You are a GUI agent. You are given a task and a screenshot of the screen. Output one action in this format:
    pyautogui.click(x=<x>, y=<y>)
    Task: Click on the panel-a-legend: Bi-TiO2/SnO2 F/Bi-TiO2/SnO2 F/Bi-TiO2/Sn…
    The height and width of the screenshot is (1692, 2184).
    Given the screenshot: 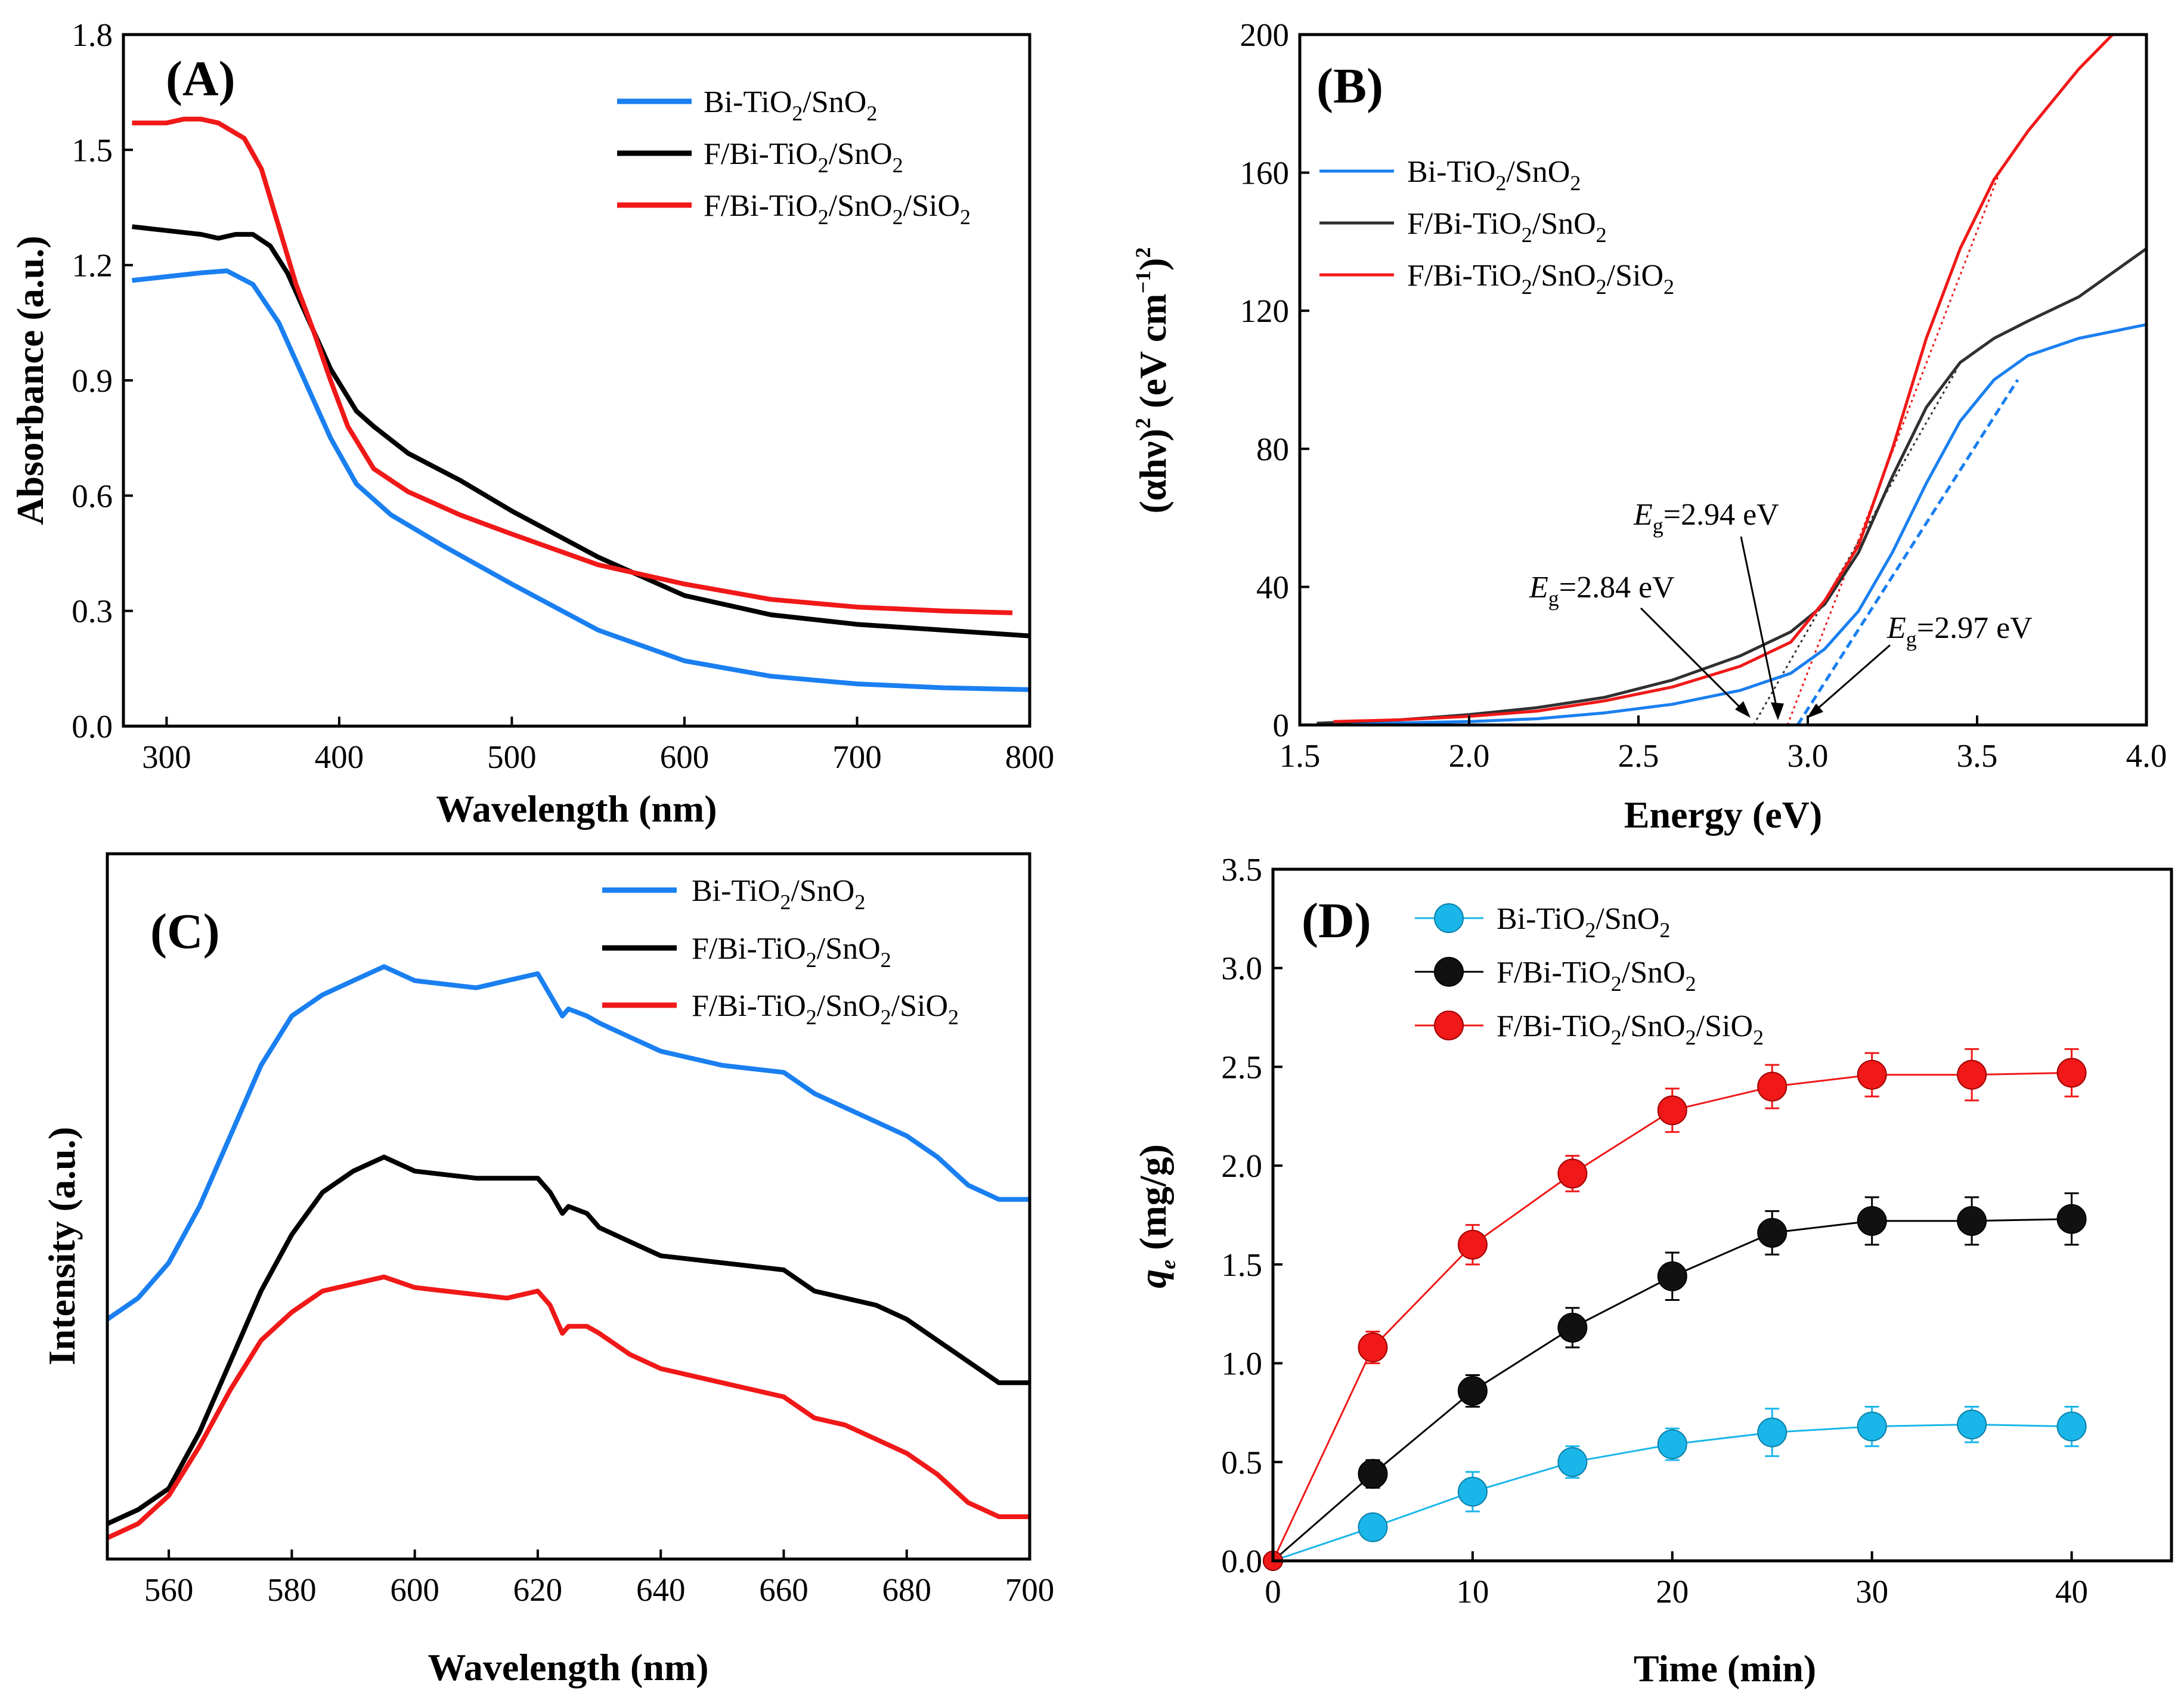 What is the action you would take?
    pyautogui.click(x=794, y=157)
    